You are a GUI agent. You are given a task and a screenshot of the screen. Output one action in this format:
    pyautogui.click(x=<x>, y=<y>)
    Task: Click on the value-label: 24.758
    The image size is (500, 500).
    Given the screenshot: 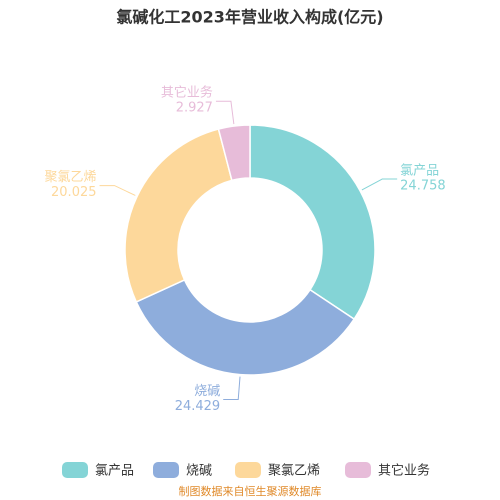 What is the action you would take?
    pyautogui.click(x=423, y=186)
    